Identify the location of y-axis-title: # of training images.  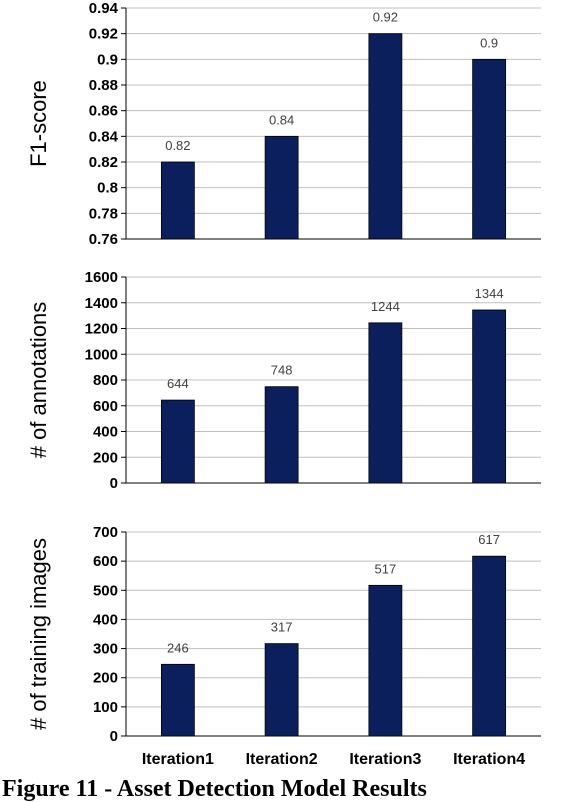
(38, 634).